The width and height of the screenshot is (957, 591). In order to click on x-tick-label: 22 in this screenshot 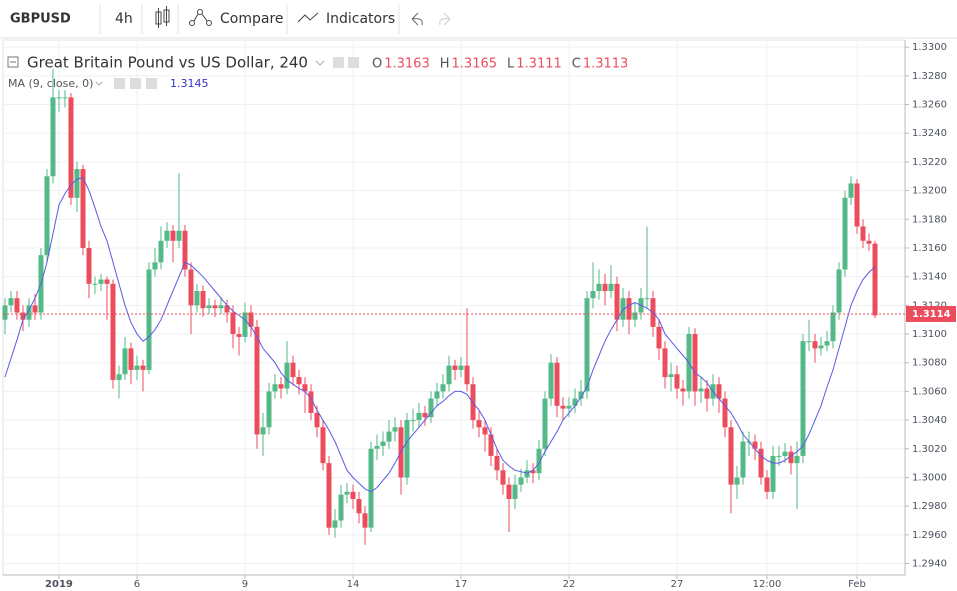, I will do `click(569, 584)`.